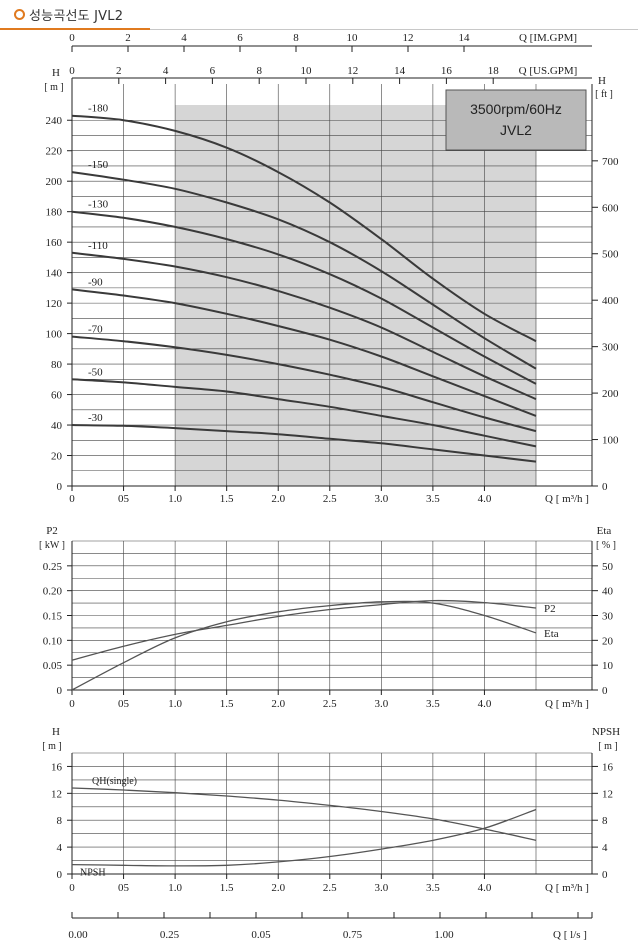  Describe the element at coordinates (54, 121) in the screenshot. I see `qh-y-tick-label: 240` at that location.